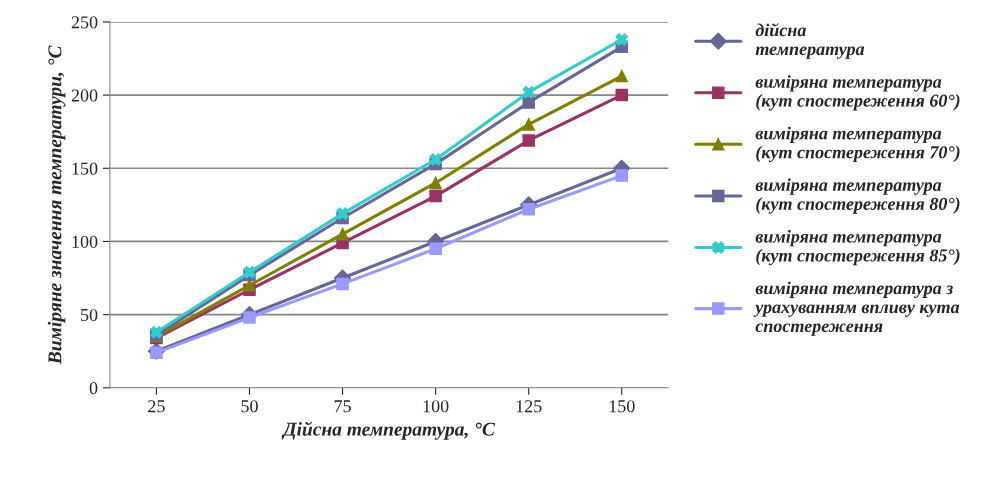  Describe the element at coordinates (89, 315) in the screenshot. I see `y-tick-label: 50` at that location.